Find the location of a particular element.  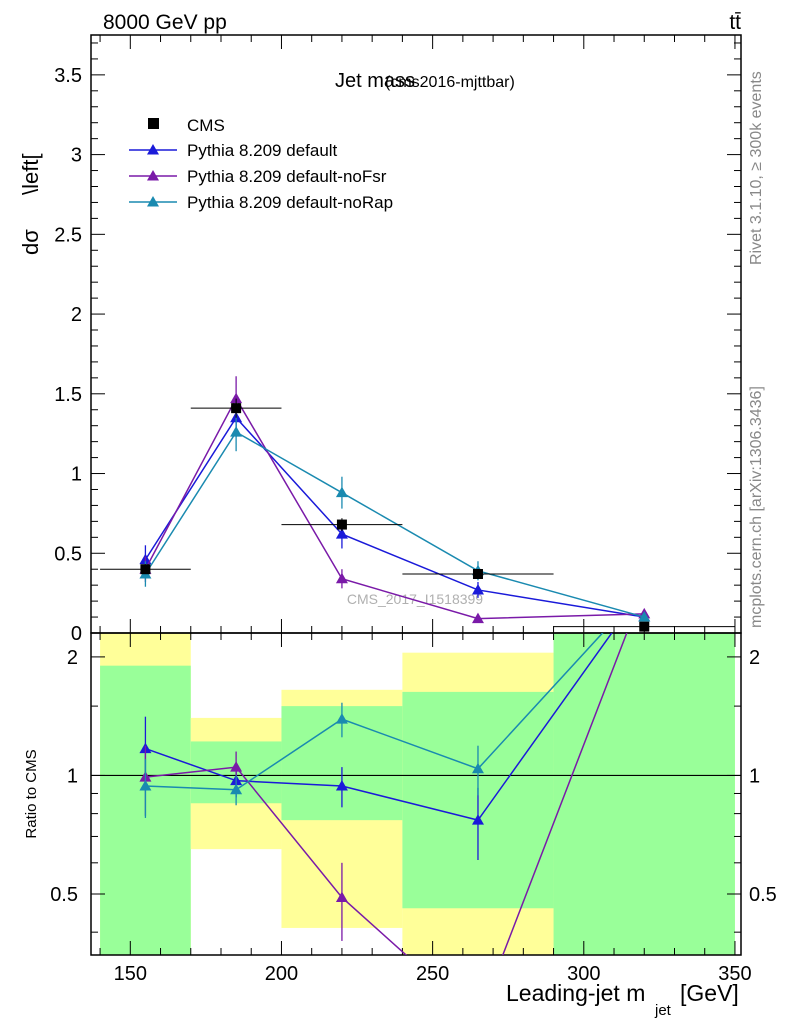

x-tick-label: 350 is located at coordinates (734, 974).